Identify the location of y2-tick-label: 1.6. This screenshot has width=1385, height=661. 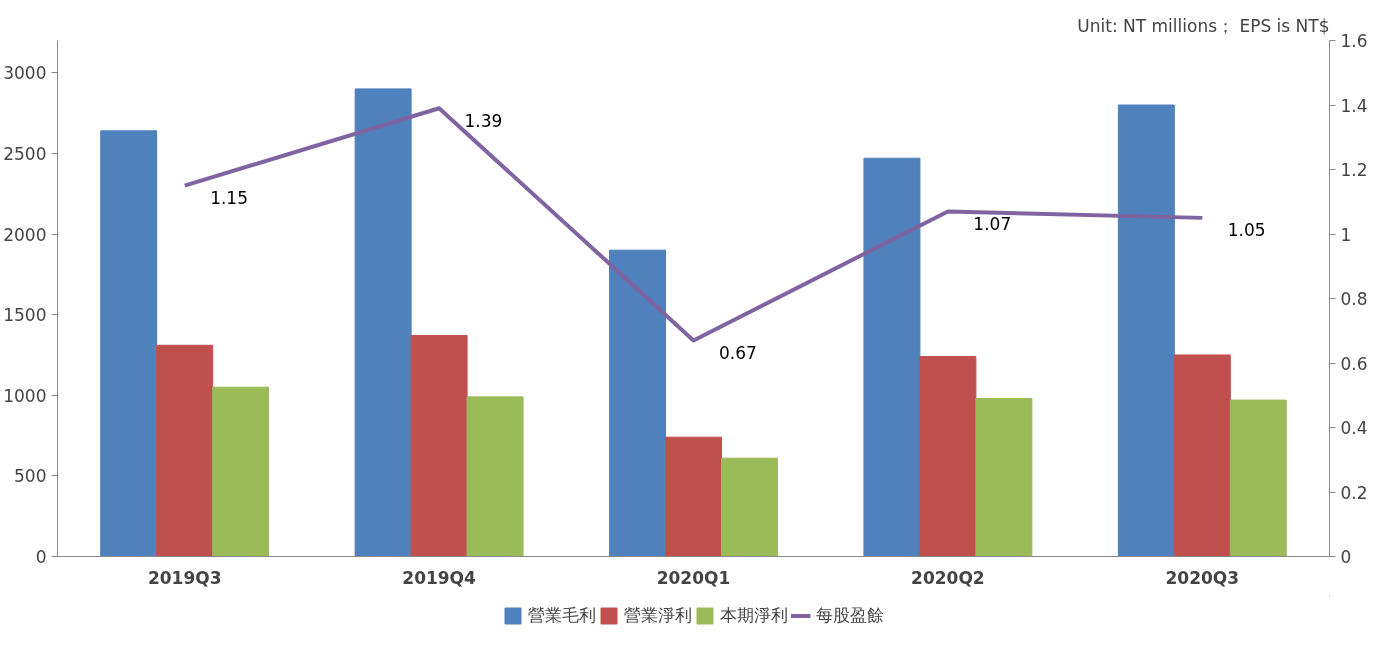
(1354, 41).